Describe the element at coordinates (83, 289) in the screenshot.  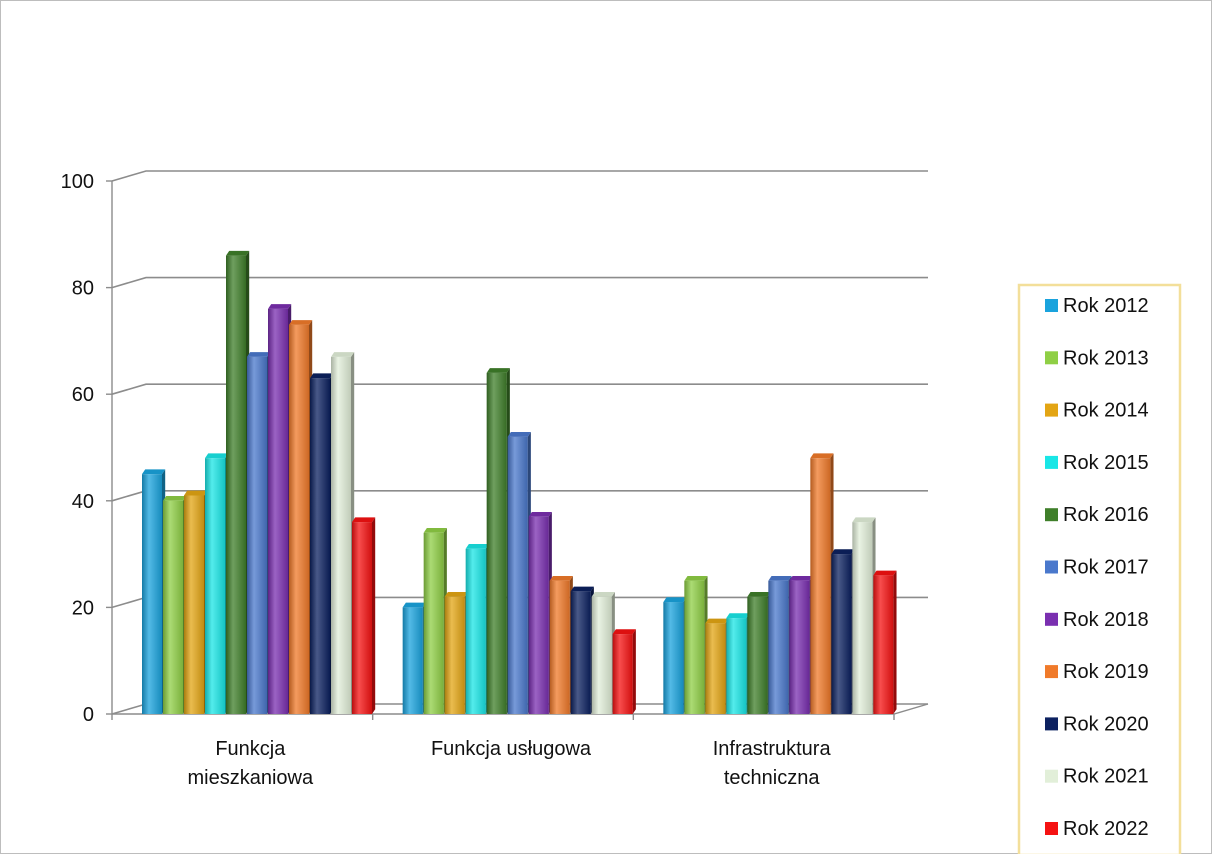
I see `y-tick-label: 80` at that location.